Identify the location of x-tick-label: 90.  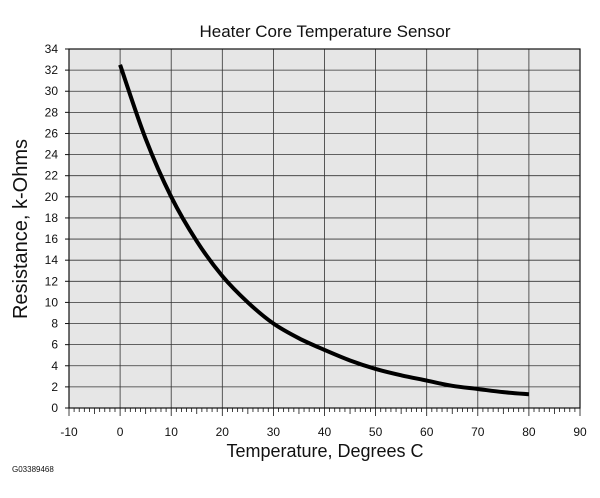
(580, 432).